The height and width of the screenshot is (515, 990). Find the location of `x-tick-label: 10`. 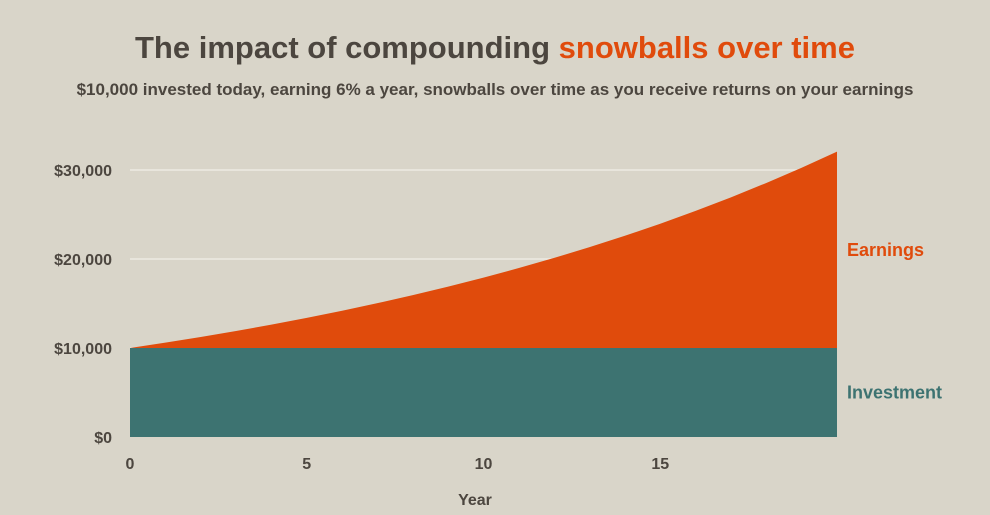

x-tick-label: 10 is located at coordinates (484, 464).